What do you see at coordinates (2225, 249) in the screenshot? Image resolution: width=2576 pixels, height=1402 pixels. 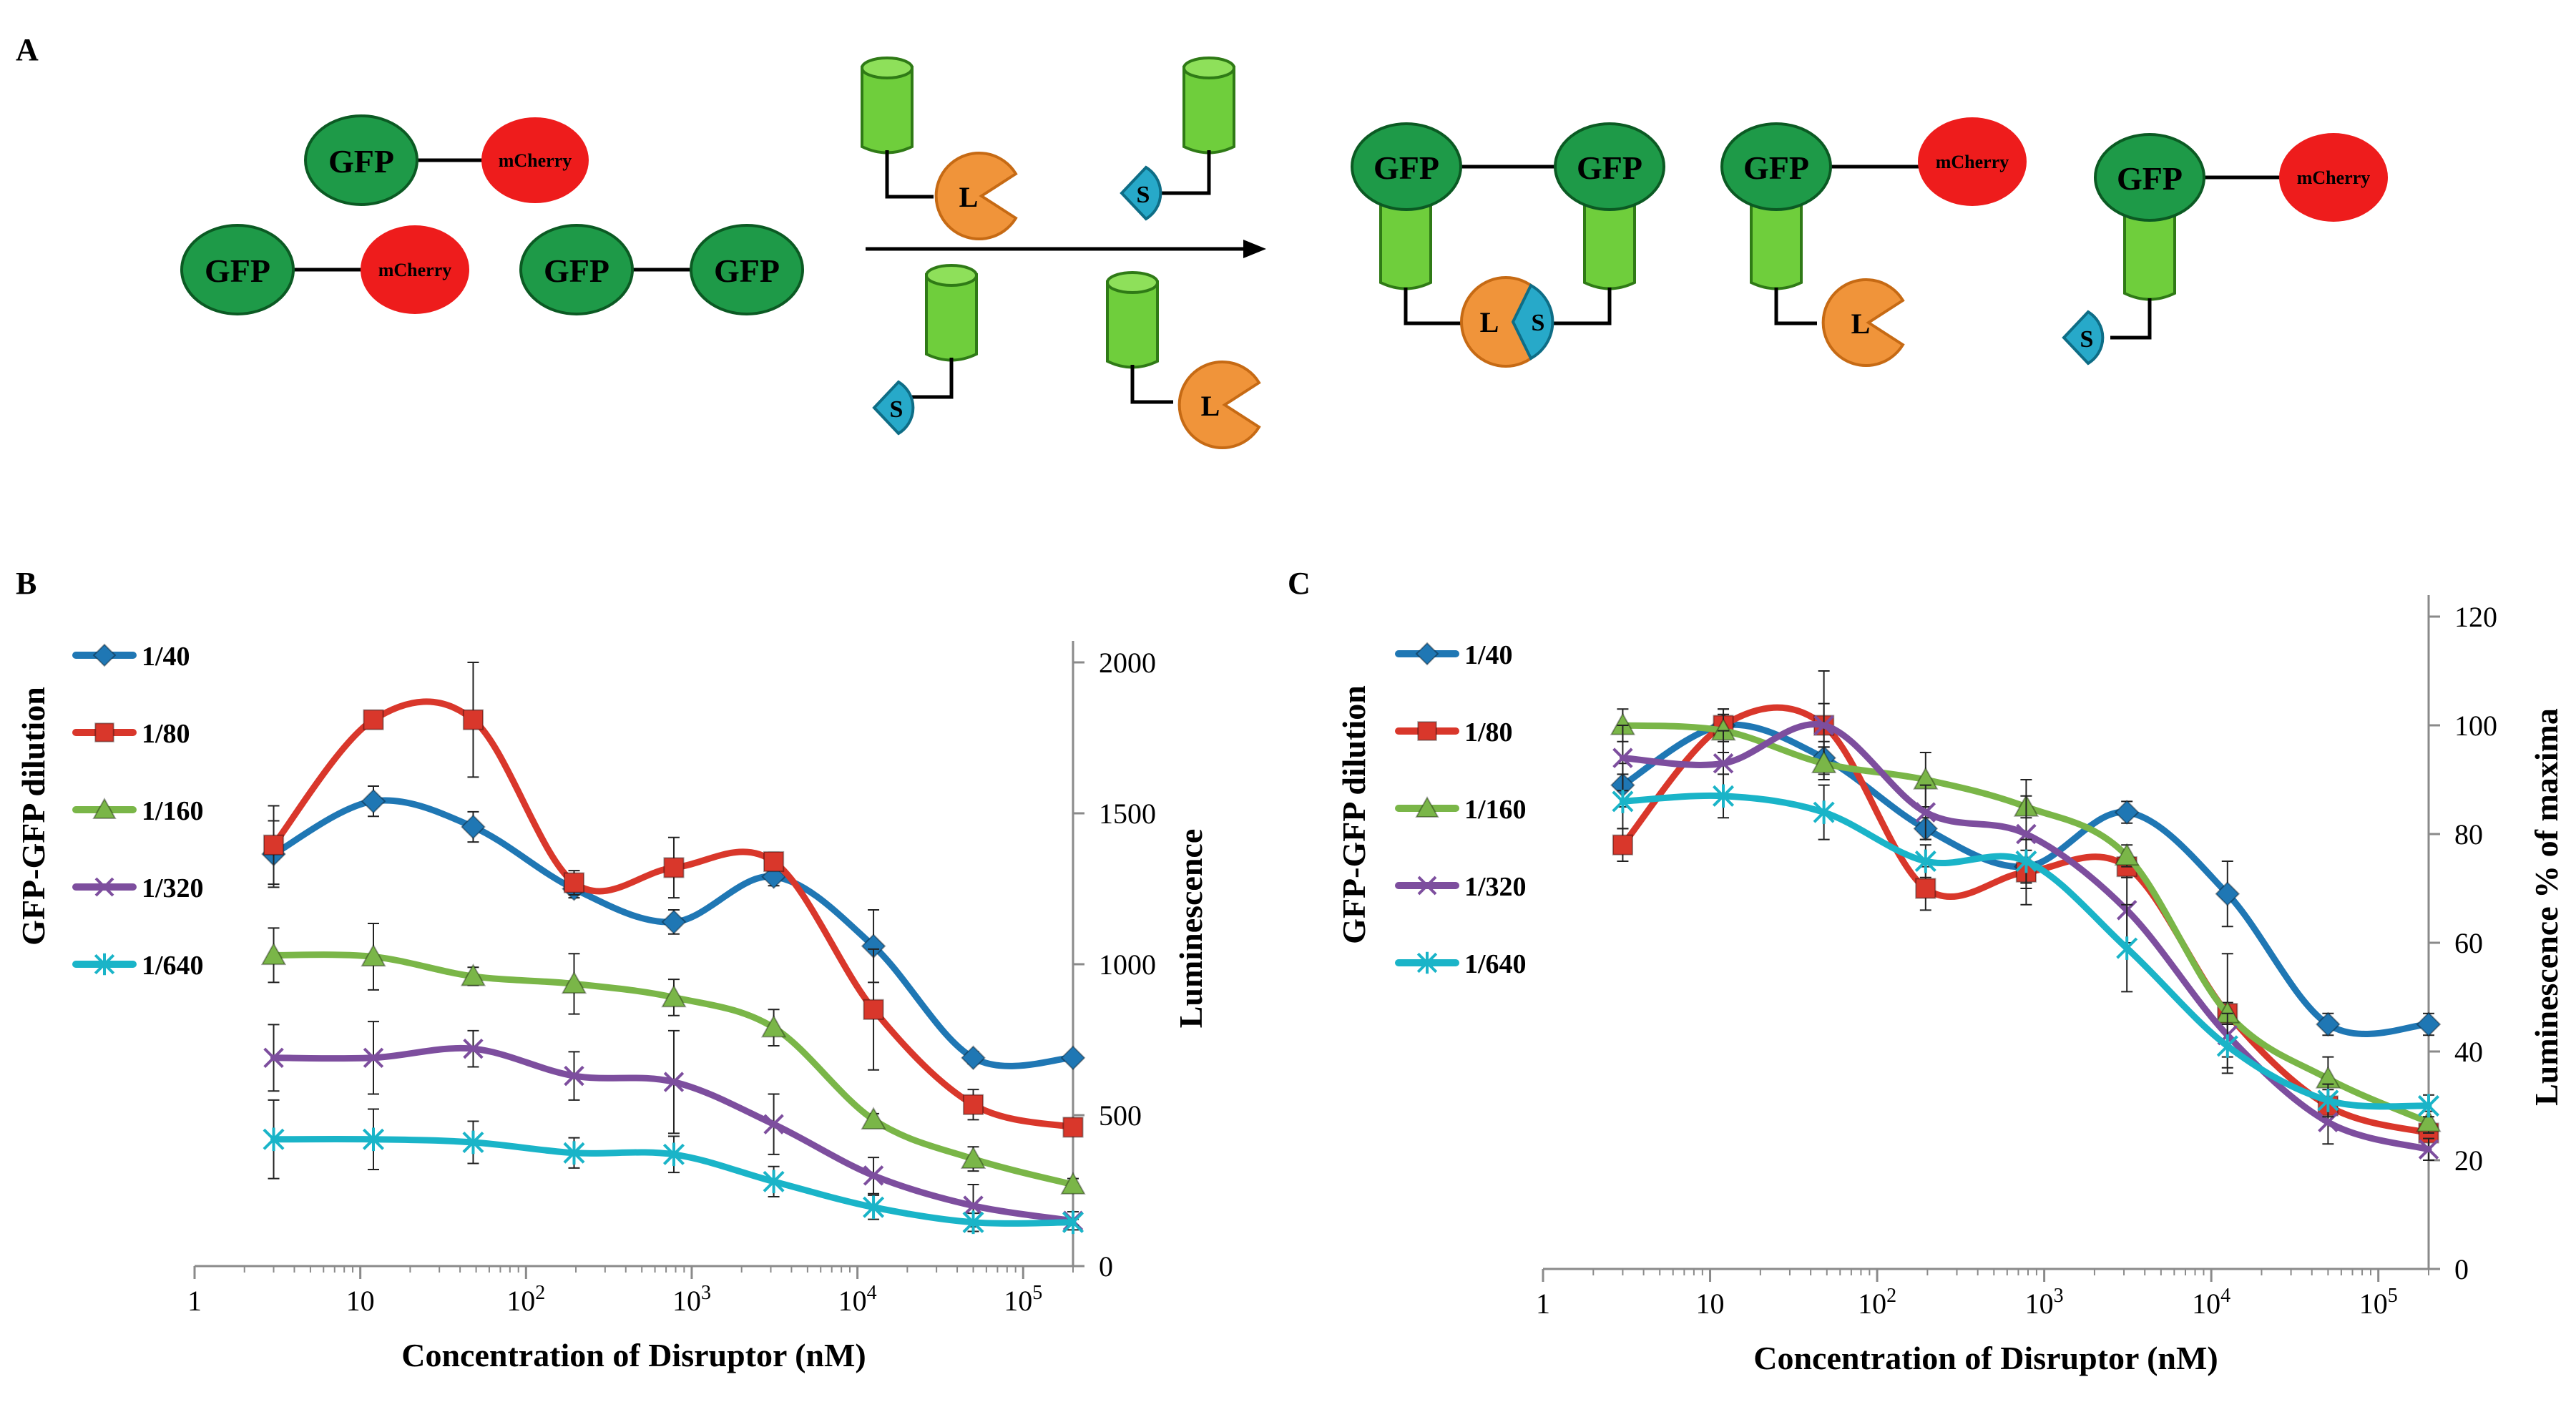 I see `complex-gfp-mcherry-small: GFP mCherry S` at bounding box center [2225, 249].